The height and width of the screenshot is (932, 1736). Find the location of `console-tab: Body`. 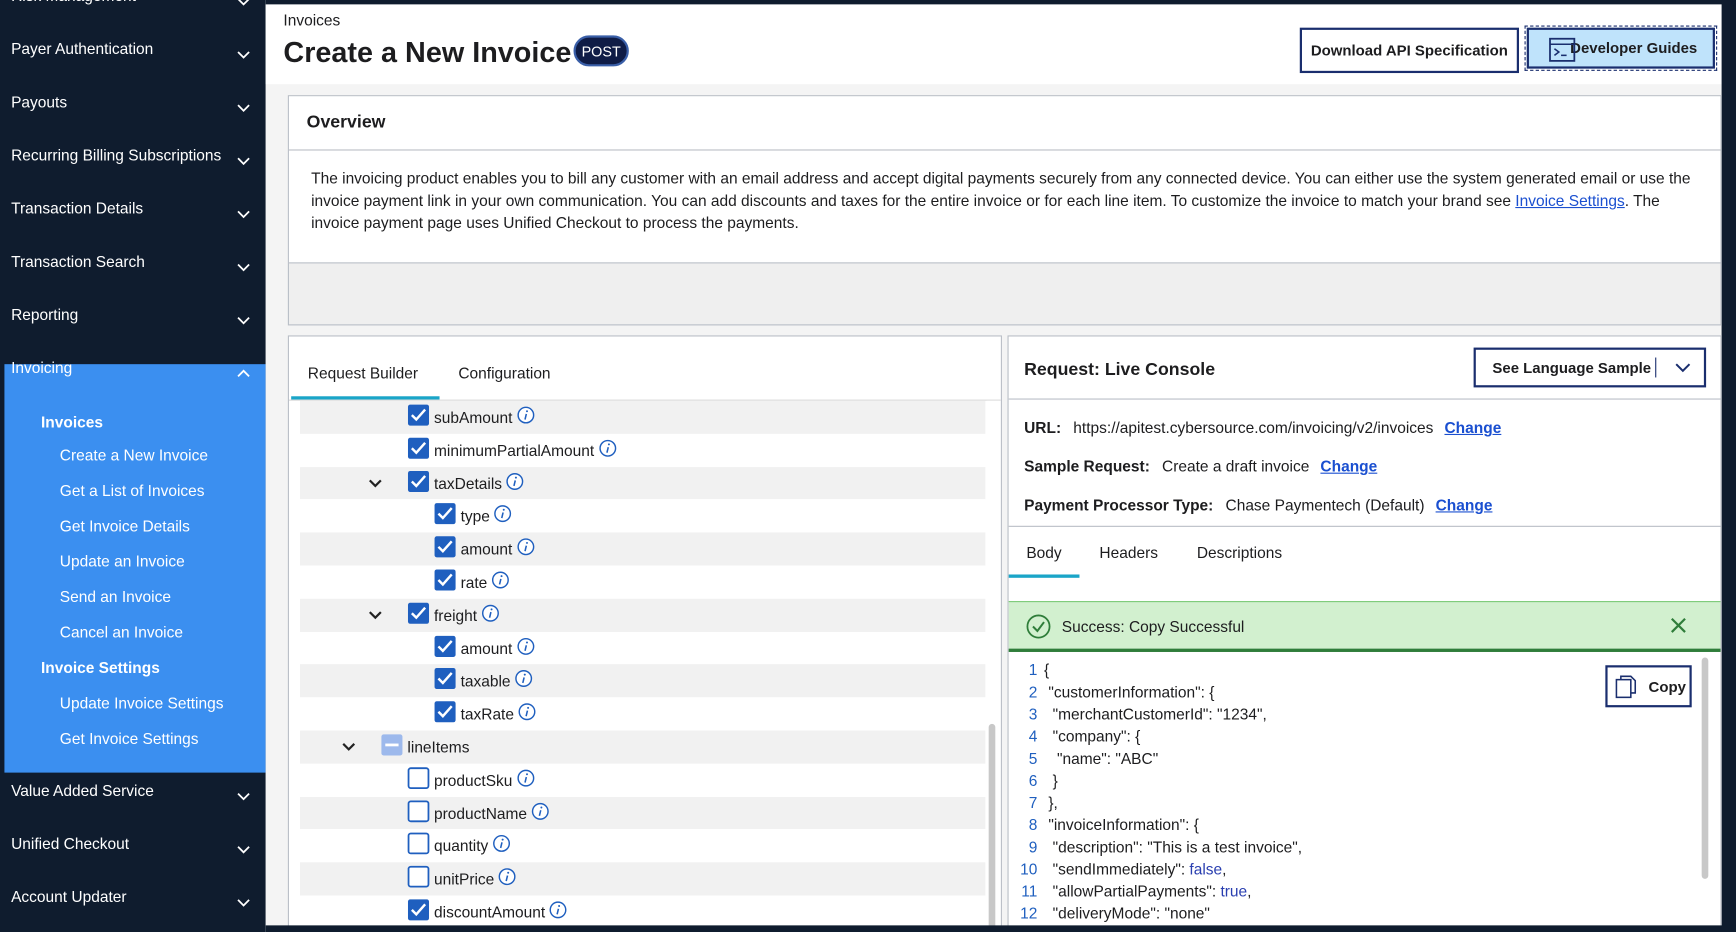

console-tab: Body is located at coordinates (1044, 552).